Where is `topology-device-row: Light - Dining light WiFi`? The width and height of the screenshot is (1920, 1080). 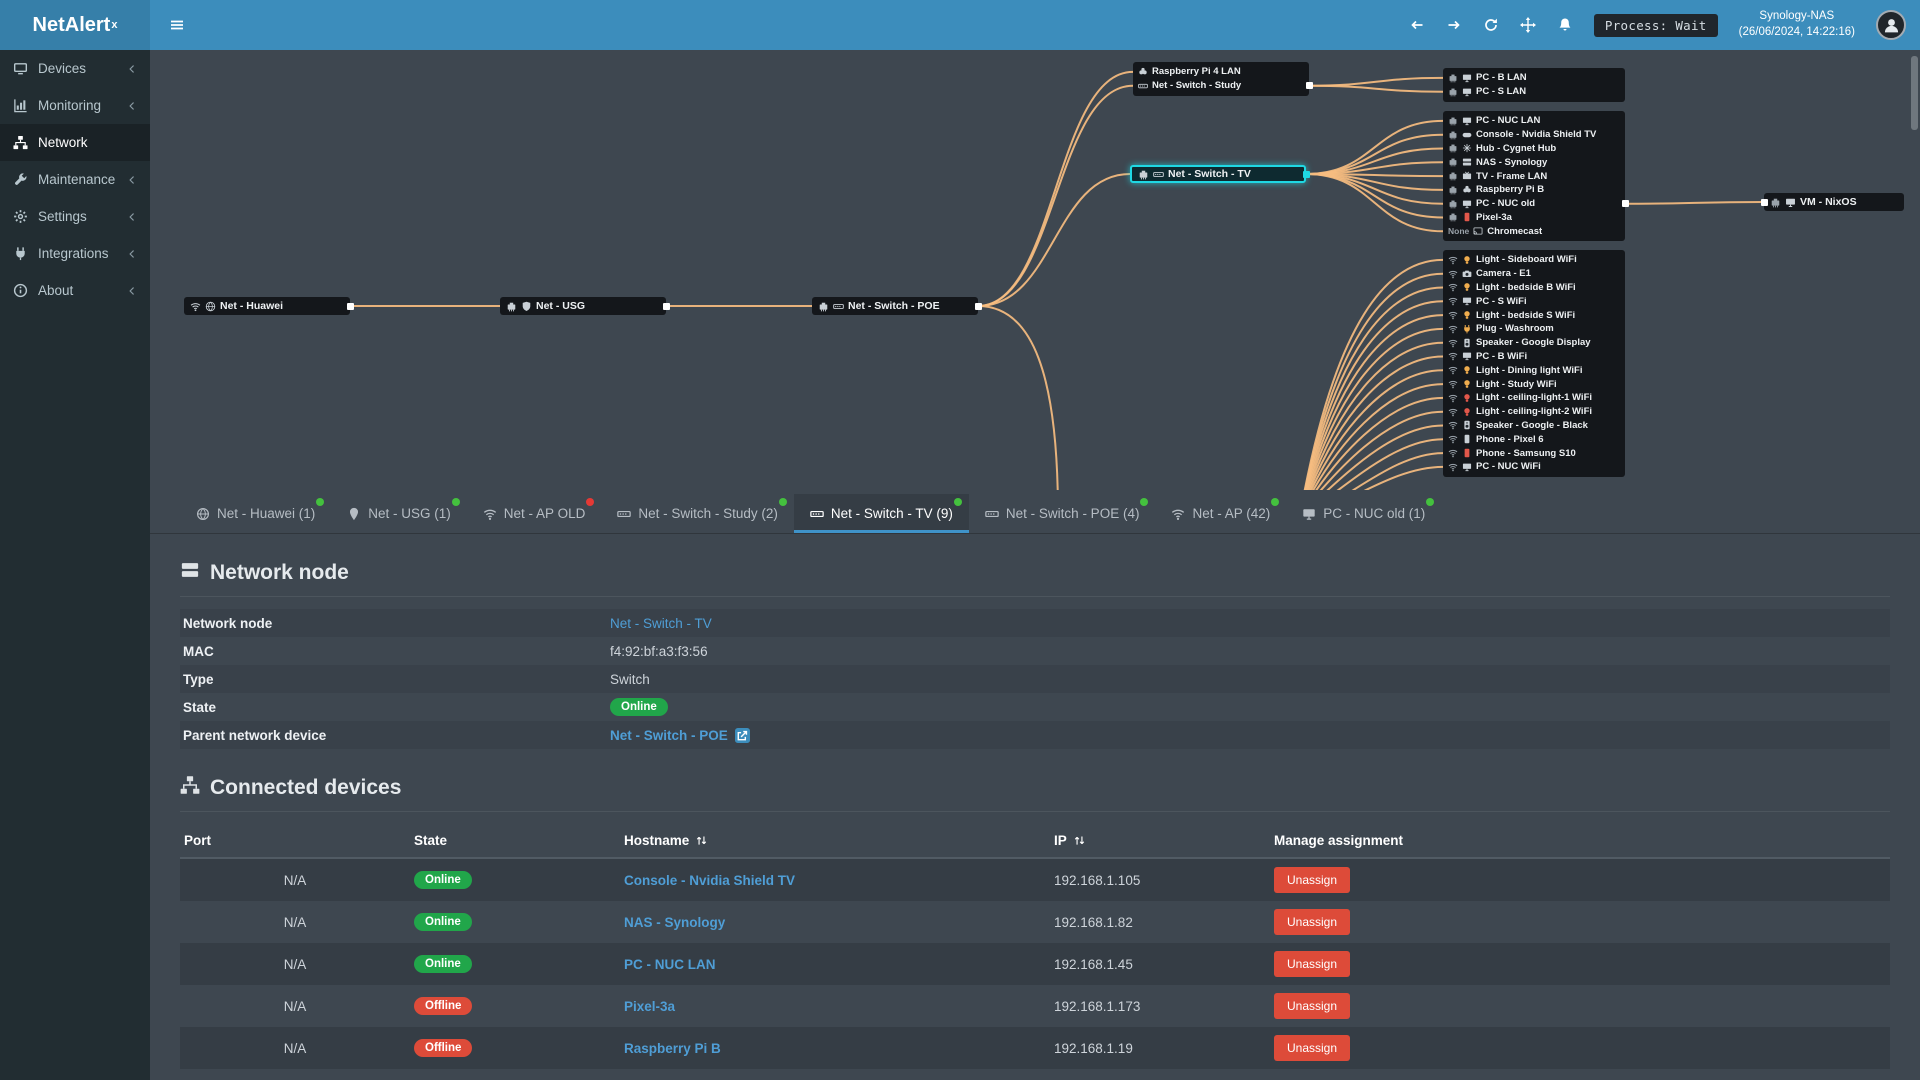 topology-device-row: Light - Dining light WiFi is located at coordinates (1534, 370).